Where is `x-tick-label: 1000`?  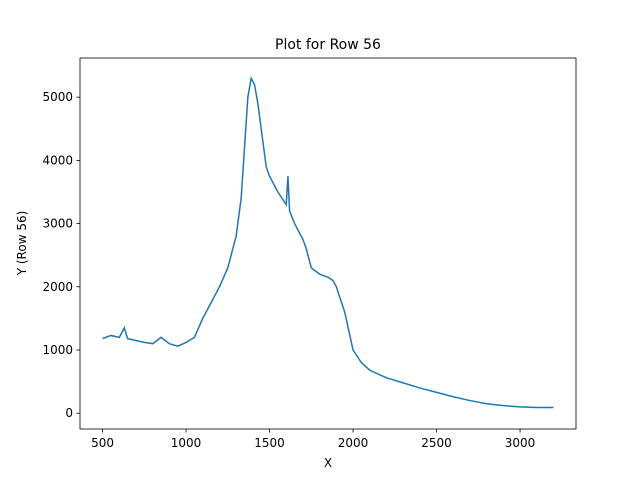
x-tick-label: 1000 is located at coordinates (186, 443).